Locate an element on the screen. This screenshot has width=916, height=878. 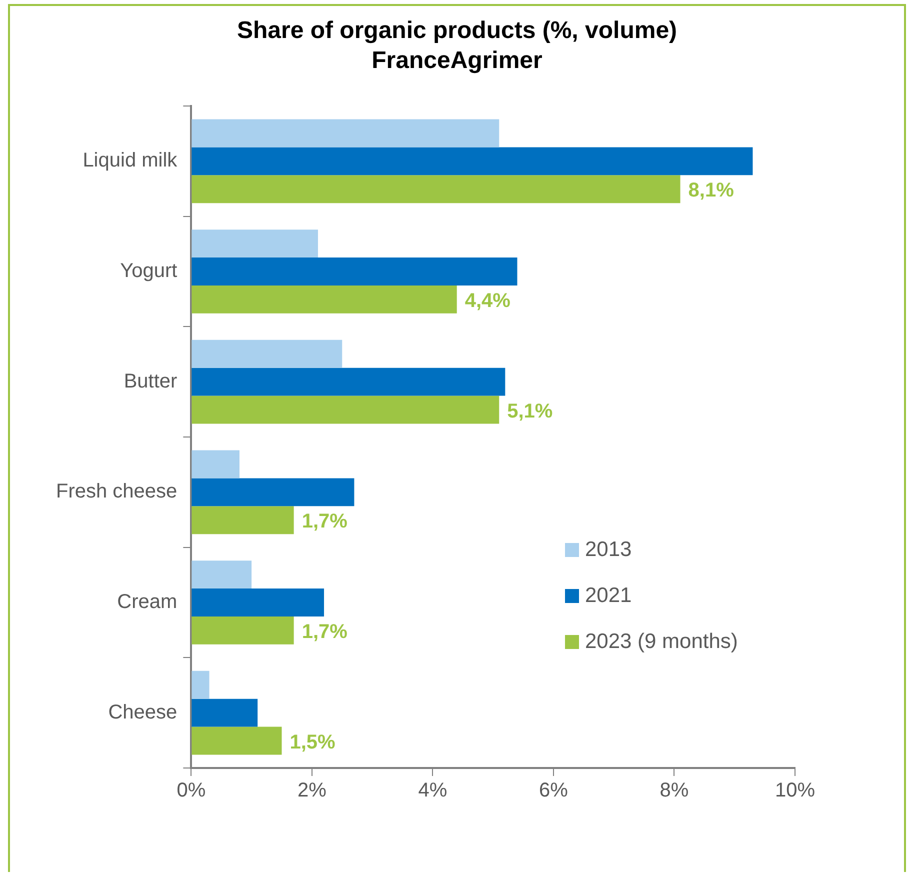
legend-label: 2023 (9 months) is located at coordinates (661, 641).